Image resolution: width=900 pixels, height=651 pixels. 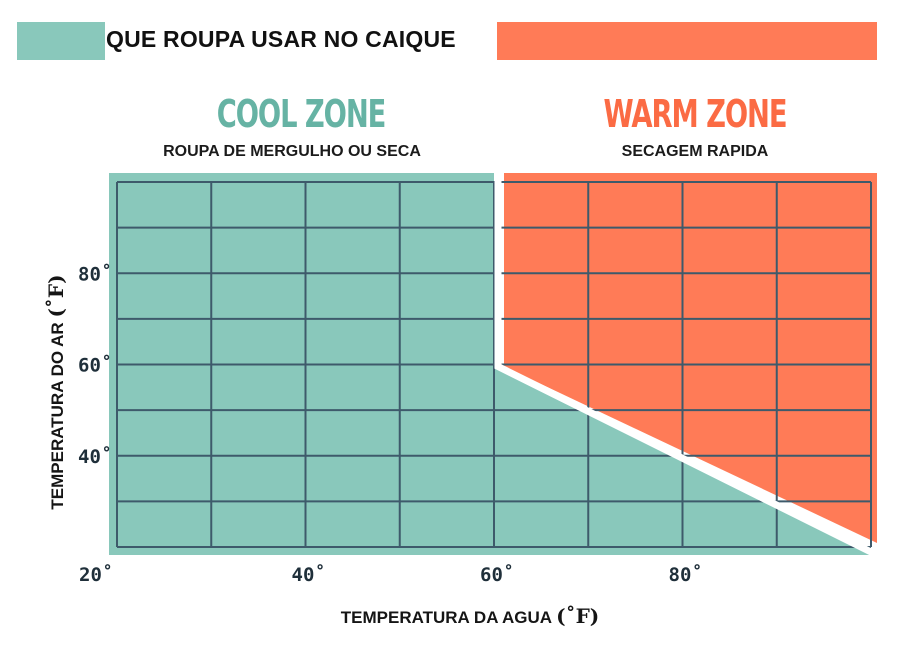 What do you see at coordinates (57, 416) in the screenshot?
I see `y-axis-label-text: TEMPERATURA DO AR` at bounding box center [57, 416].